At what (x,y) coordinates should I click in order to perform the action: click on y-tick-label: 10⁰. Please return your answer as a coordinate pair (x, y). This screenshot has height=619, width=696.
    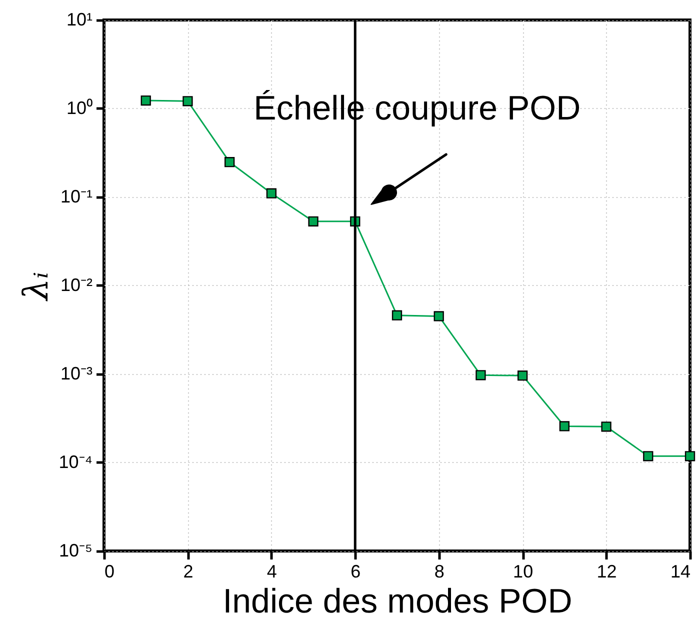
    Looking at the image, I should click on (79, 108).